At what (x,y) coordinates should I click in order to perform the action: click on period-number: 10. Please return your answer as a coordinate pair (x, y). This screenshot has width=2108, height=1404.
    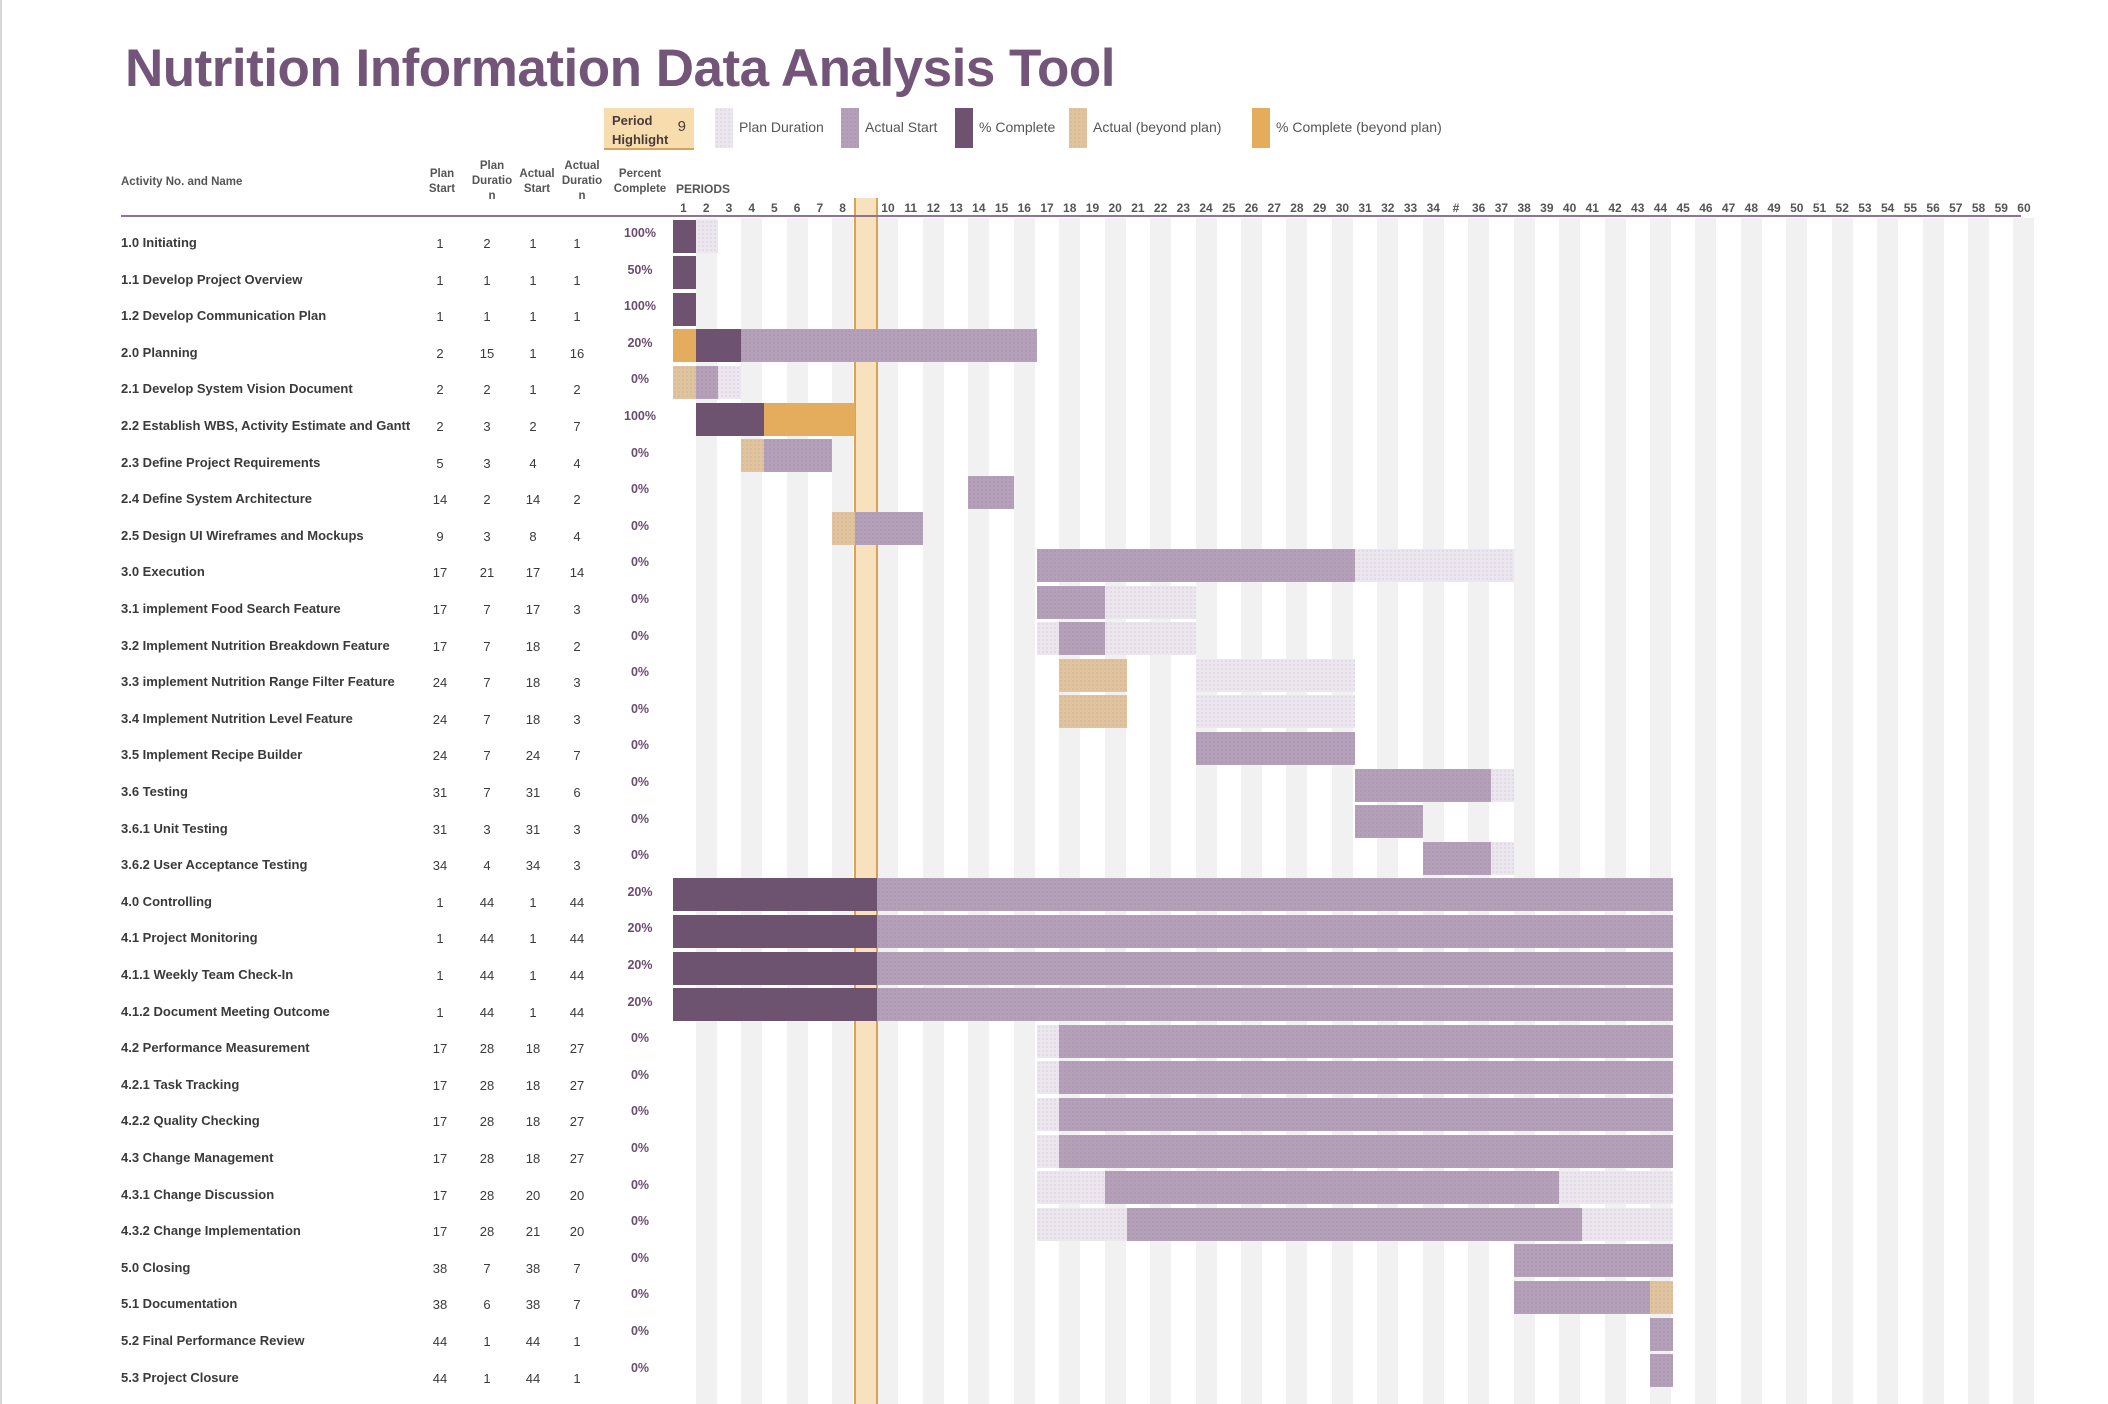
    Looking at the image, I should click on (888, 208).